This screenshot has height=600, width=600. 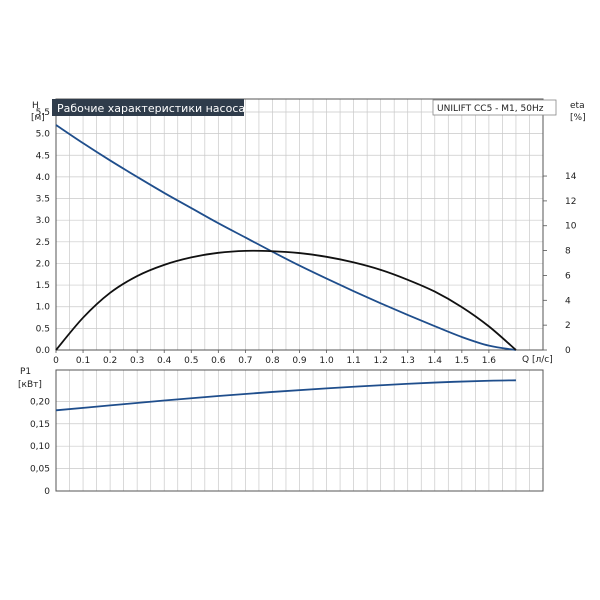 I want to click on power-axis-label: P1, so click(x=25, y=372).